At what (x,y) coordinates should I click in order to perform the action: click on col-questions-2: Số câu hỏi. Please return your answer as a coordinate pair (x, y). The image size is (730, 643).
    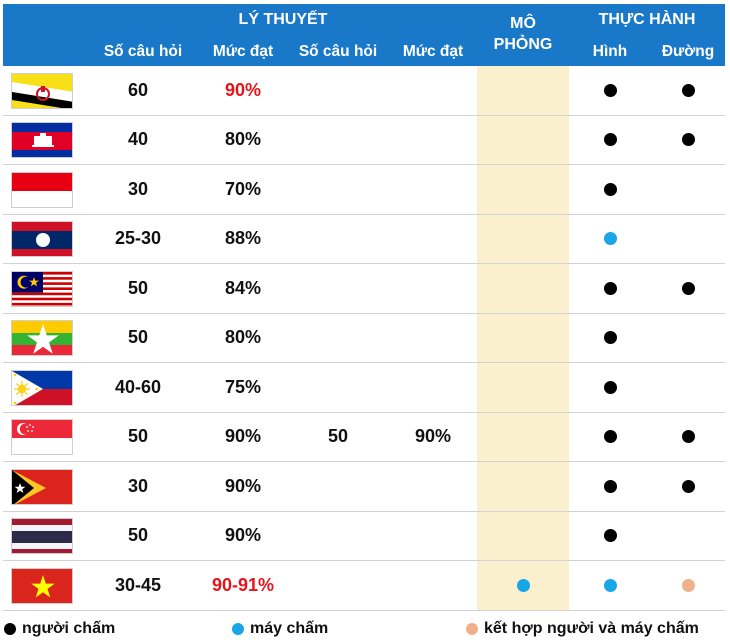
    Looking at the image, I should click on (338, 51).